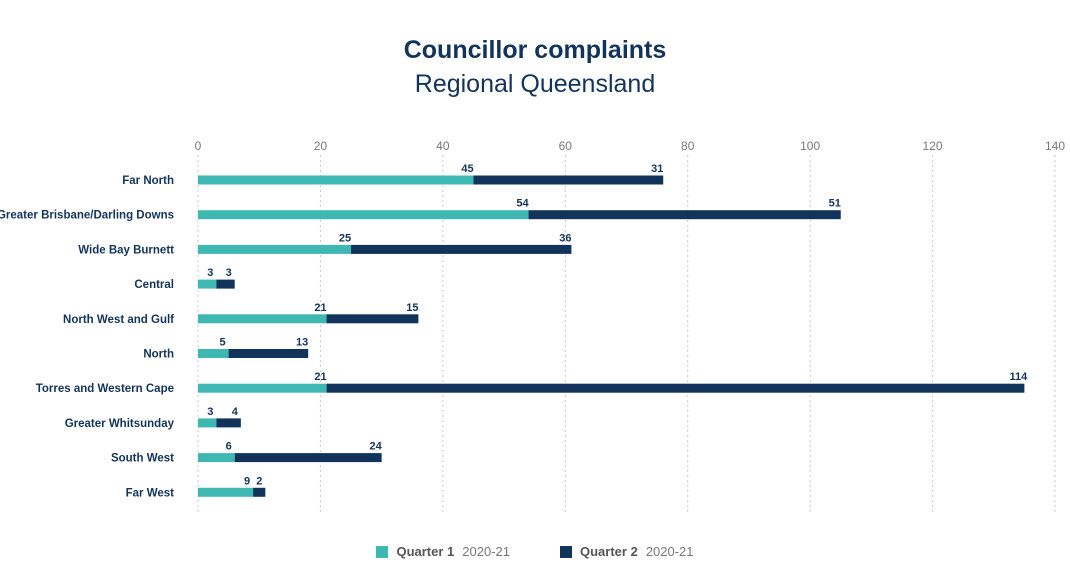 Image resolution: width=1070 pixels, height=574 pixels. What do you see at coordinates (223, 343) in the screenshot?
I see `data-label: 5` at bounding box center [223, 343].